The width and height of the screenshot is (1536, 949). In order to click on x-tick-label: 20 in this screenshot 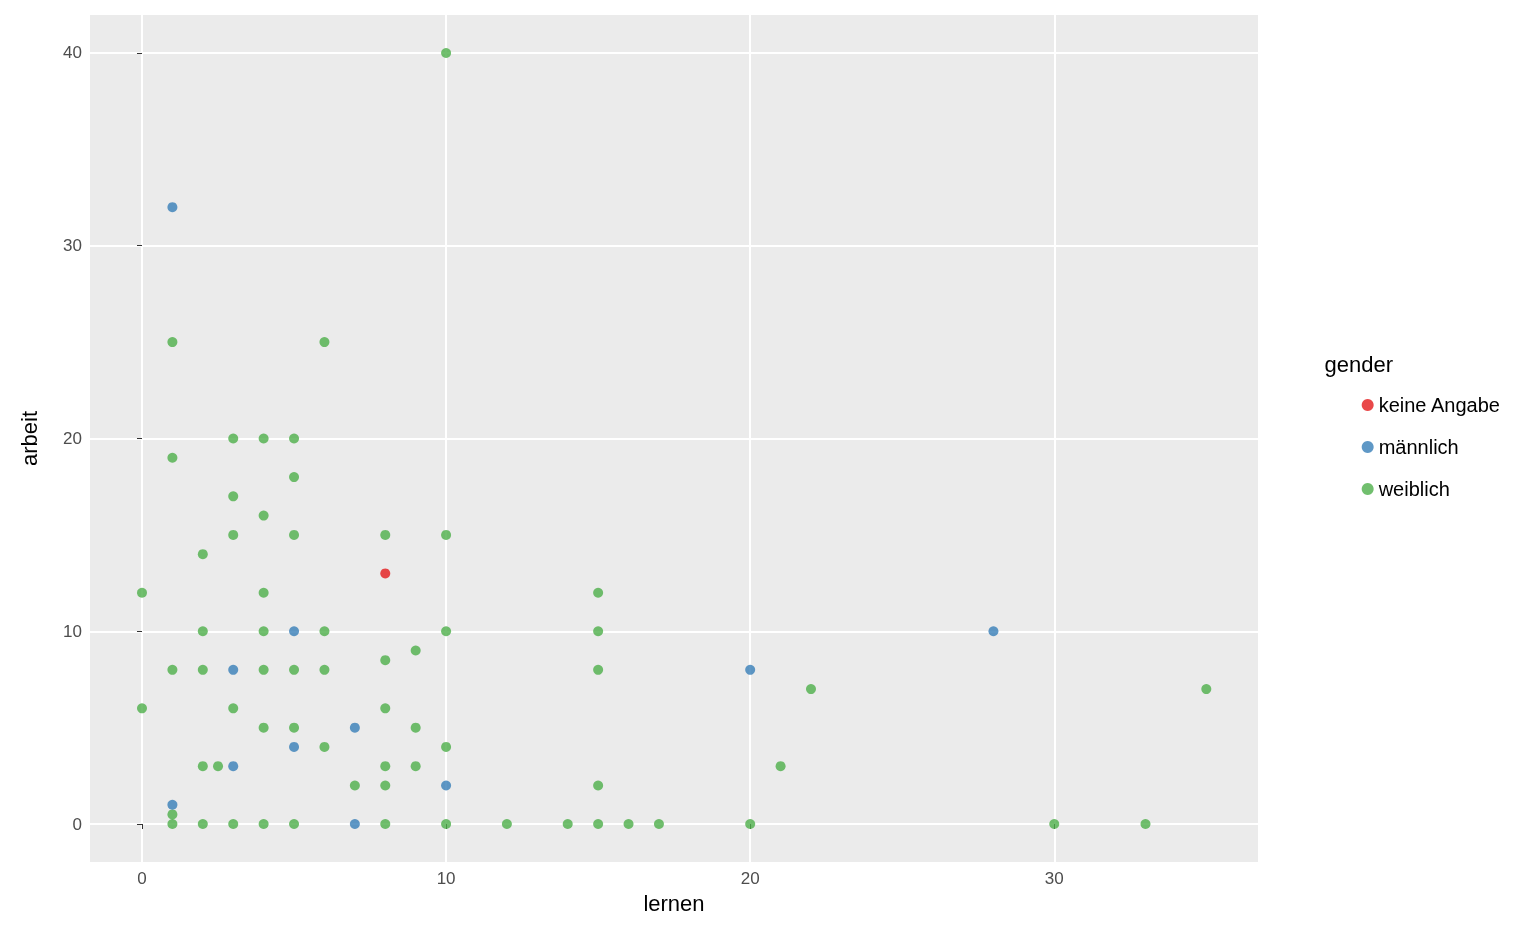, I will do `click(750, 878)`.